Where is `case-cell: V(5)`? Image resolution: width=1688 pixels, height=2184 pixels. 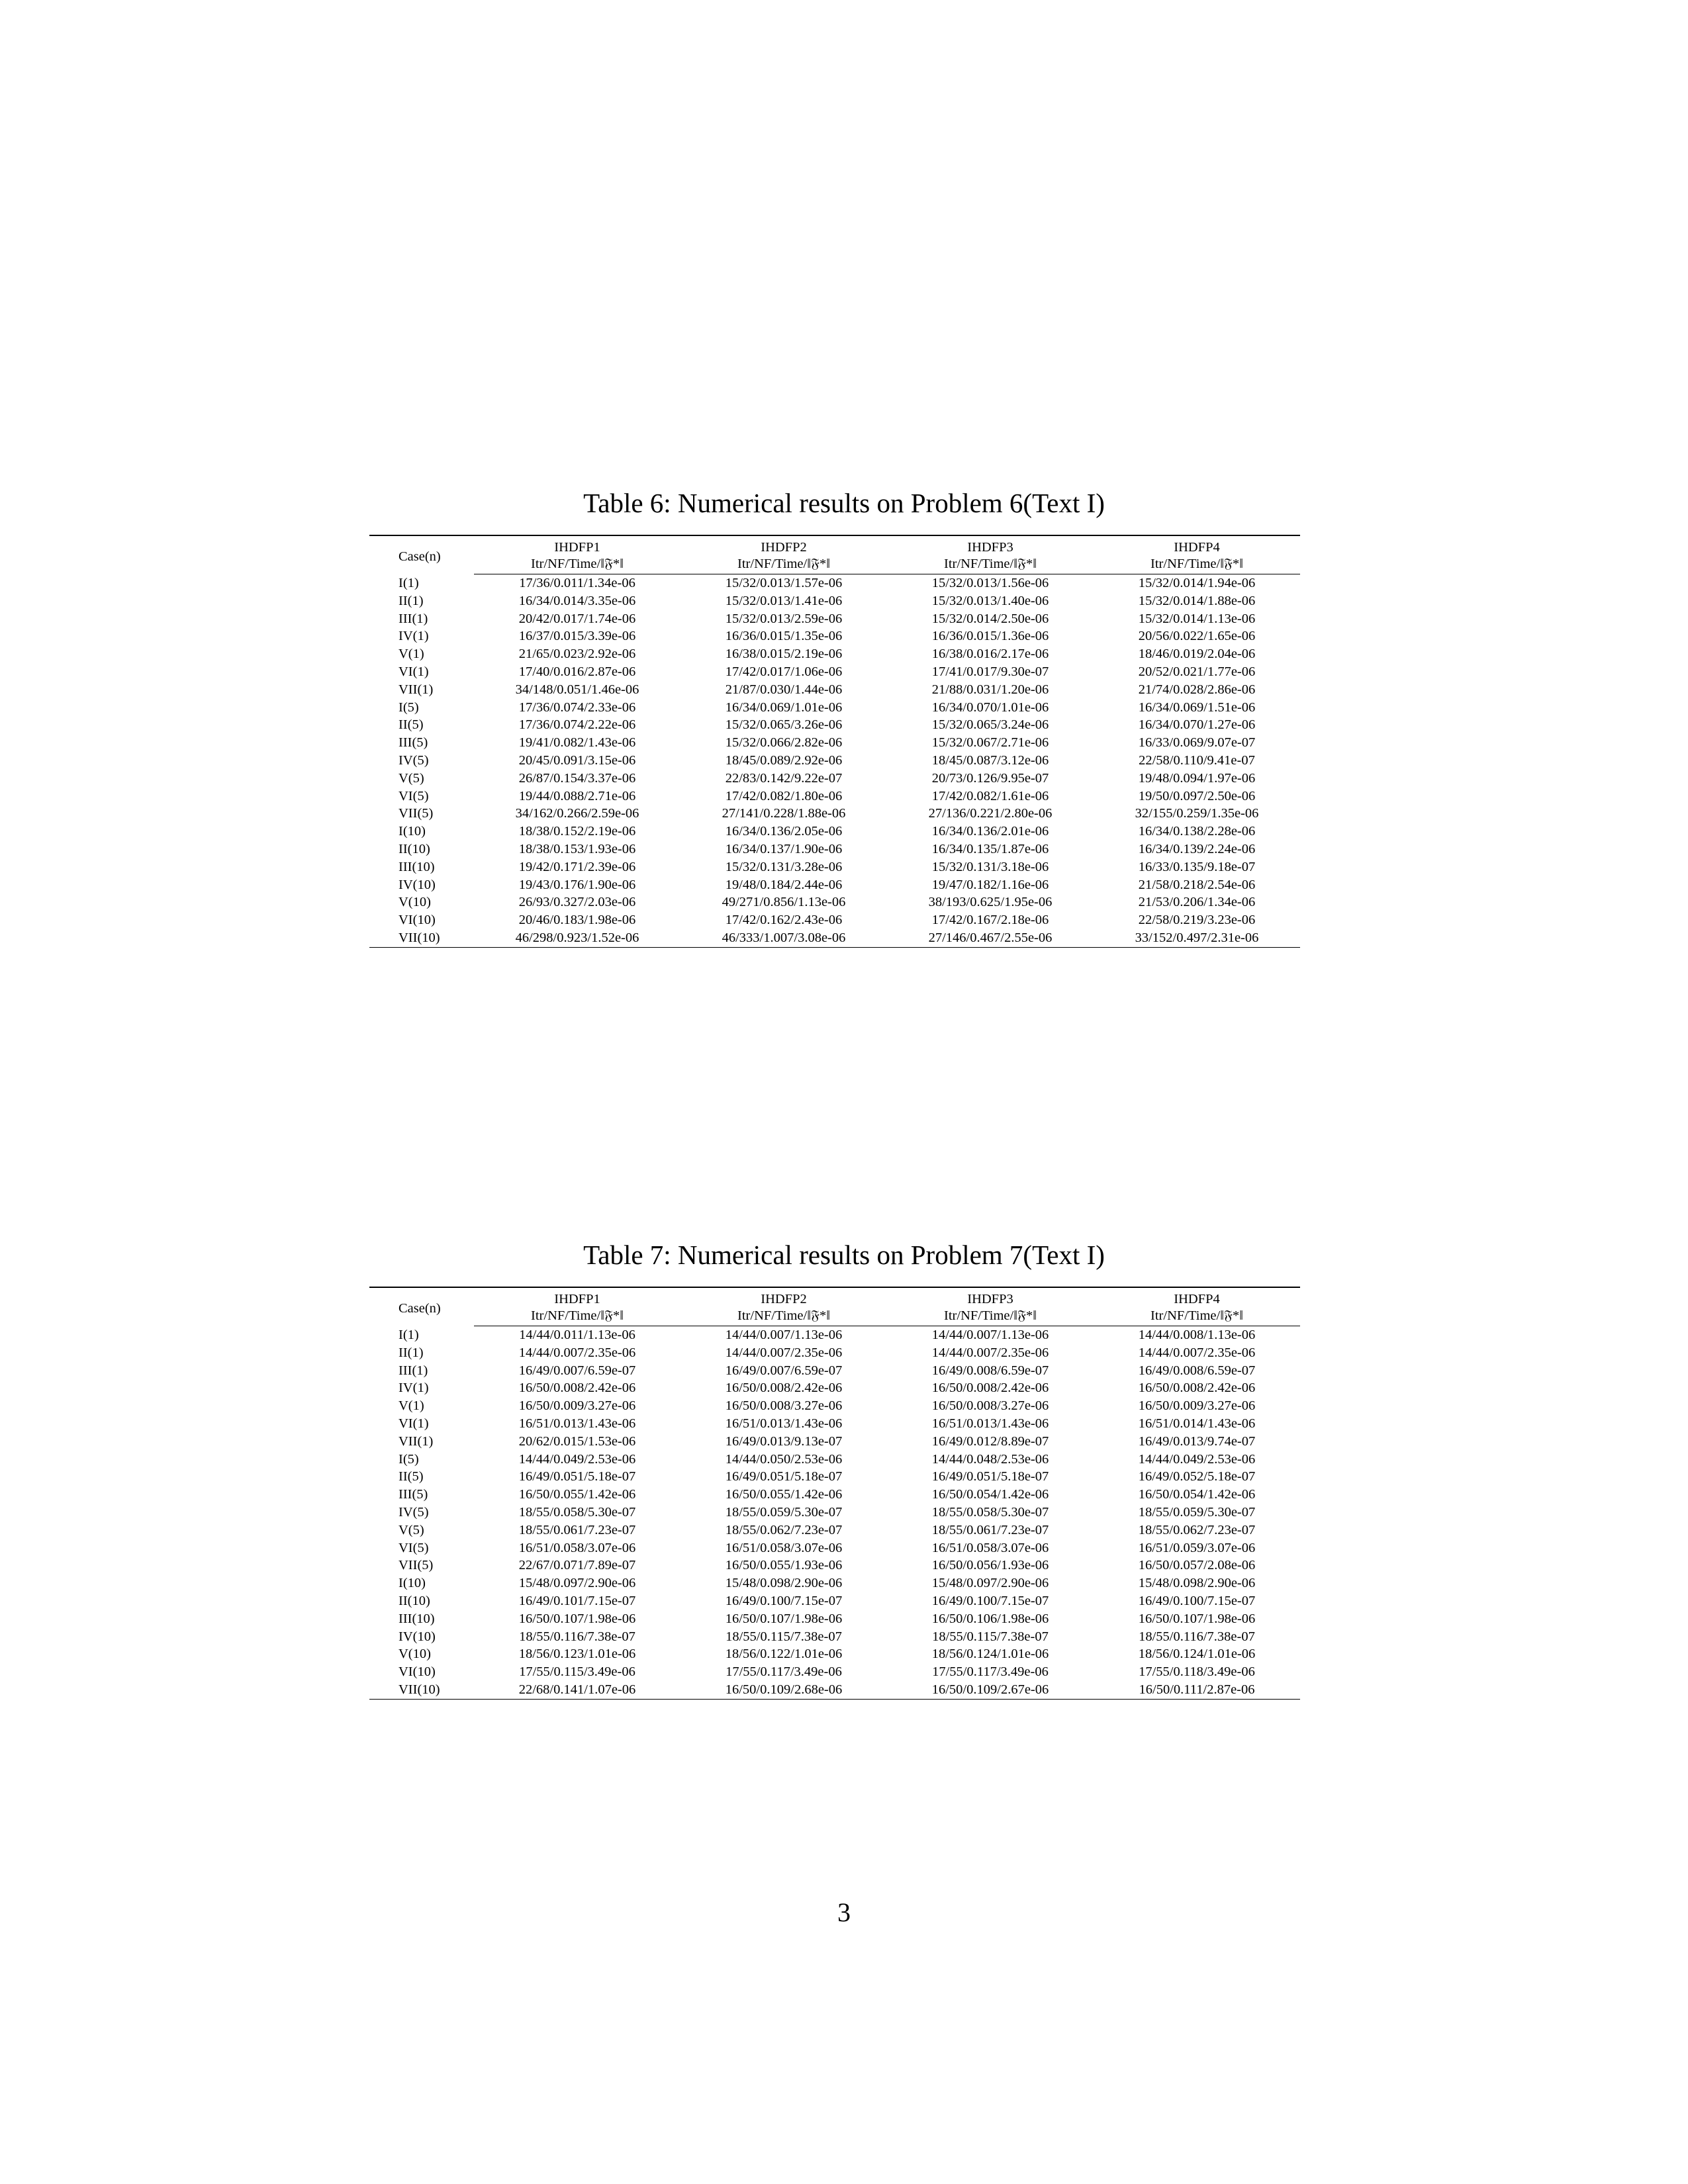
case-cell: V(5) is located at coordinates (411, 778).